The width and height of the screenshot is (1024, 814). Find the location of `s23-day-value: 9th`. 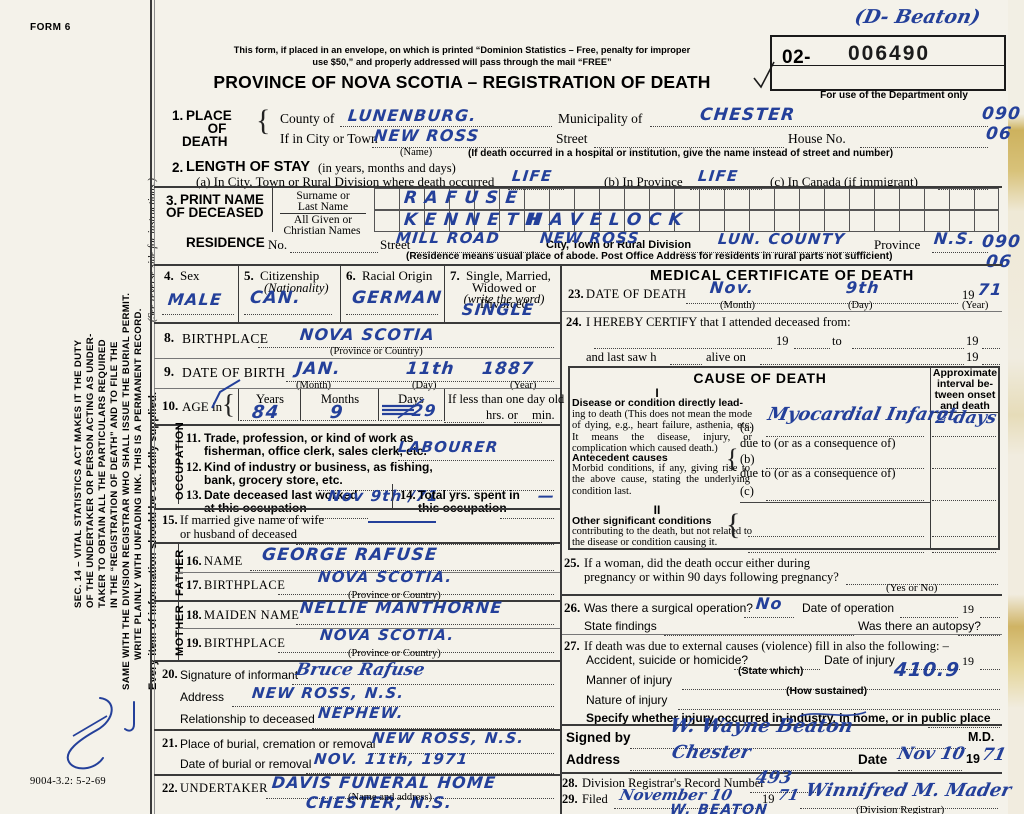

s23-day-value: 9th is located at coordinates (863, 287).